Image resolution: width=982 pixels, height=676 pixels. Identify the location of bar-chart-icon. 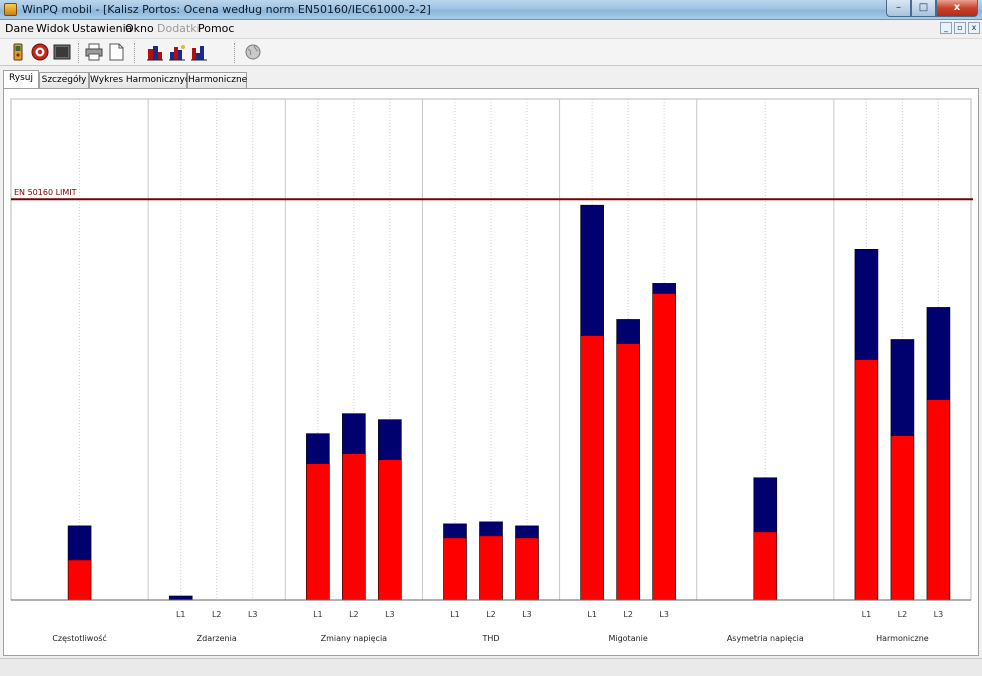
(155, 52).